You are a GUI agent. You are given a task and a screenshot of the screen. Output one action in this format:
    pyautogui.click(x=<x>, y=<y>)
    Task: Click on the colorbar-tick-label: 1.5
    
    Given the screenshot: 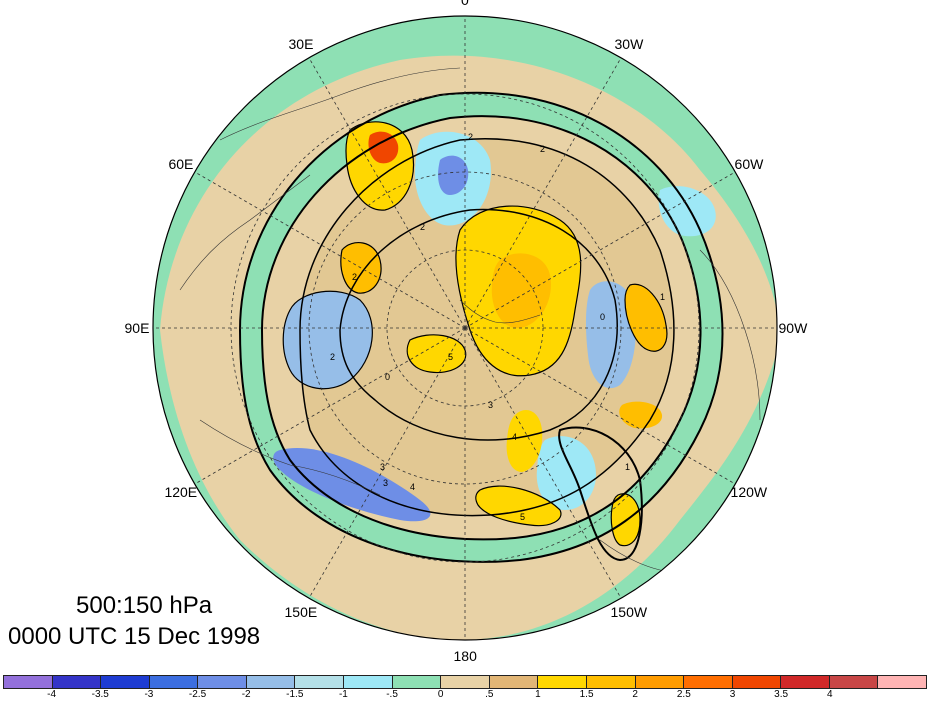 What is the action you would take?
    pyautogui.click(x=586, y=694)
    